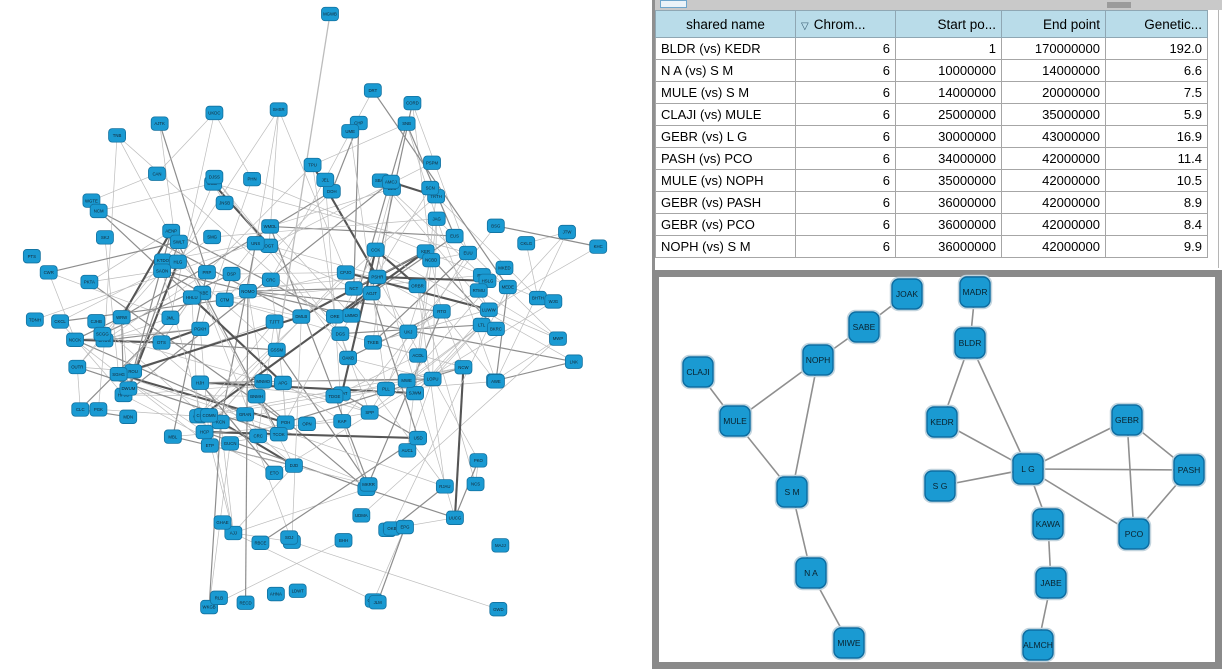  What do you see at coordinates (200, 328) in the screenshot?
I see `network-node: PGKH` at bounding box center [200, 328].